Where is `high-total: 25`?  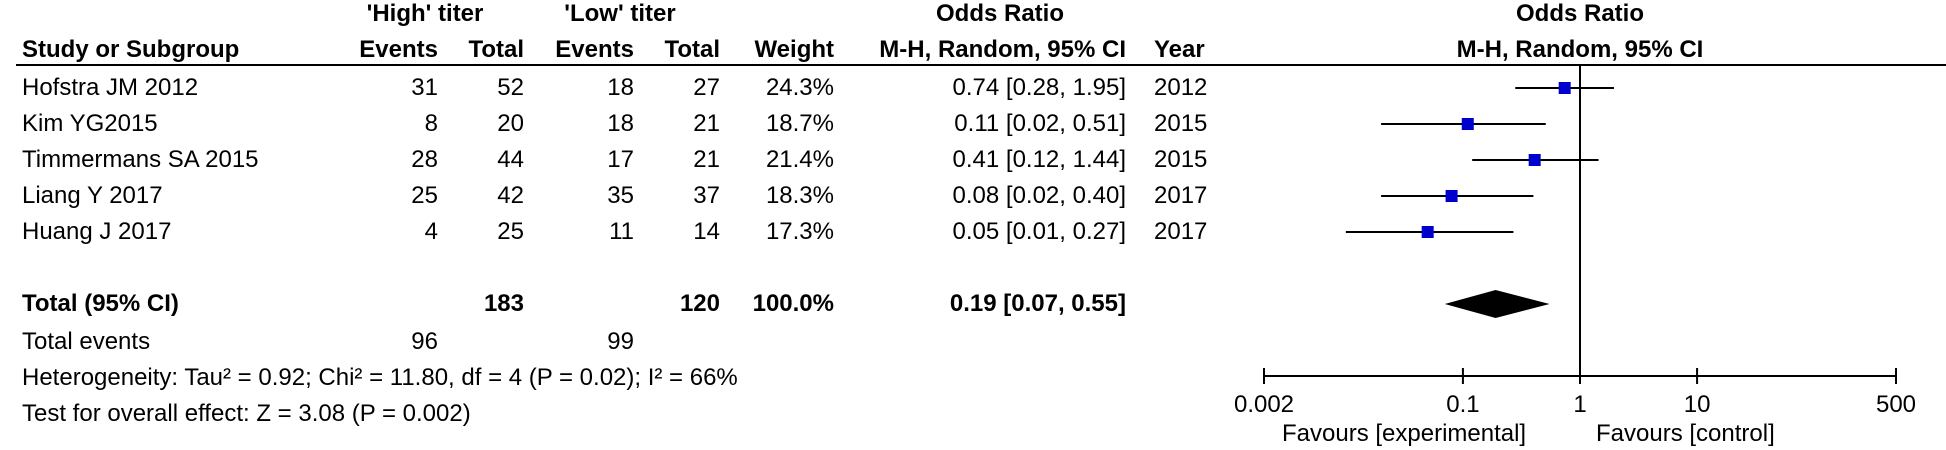 high-total: 25 is located at coordinates (510, 231).